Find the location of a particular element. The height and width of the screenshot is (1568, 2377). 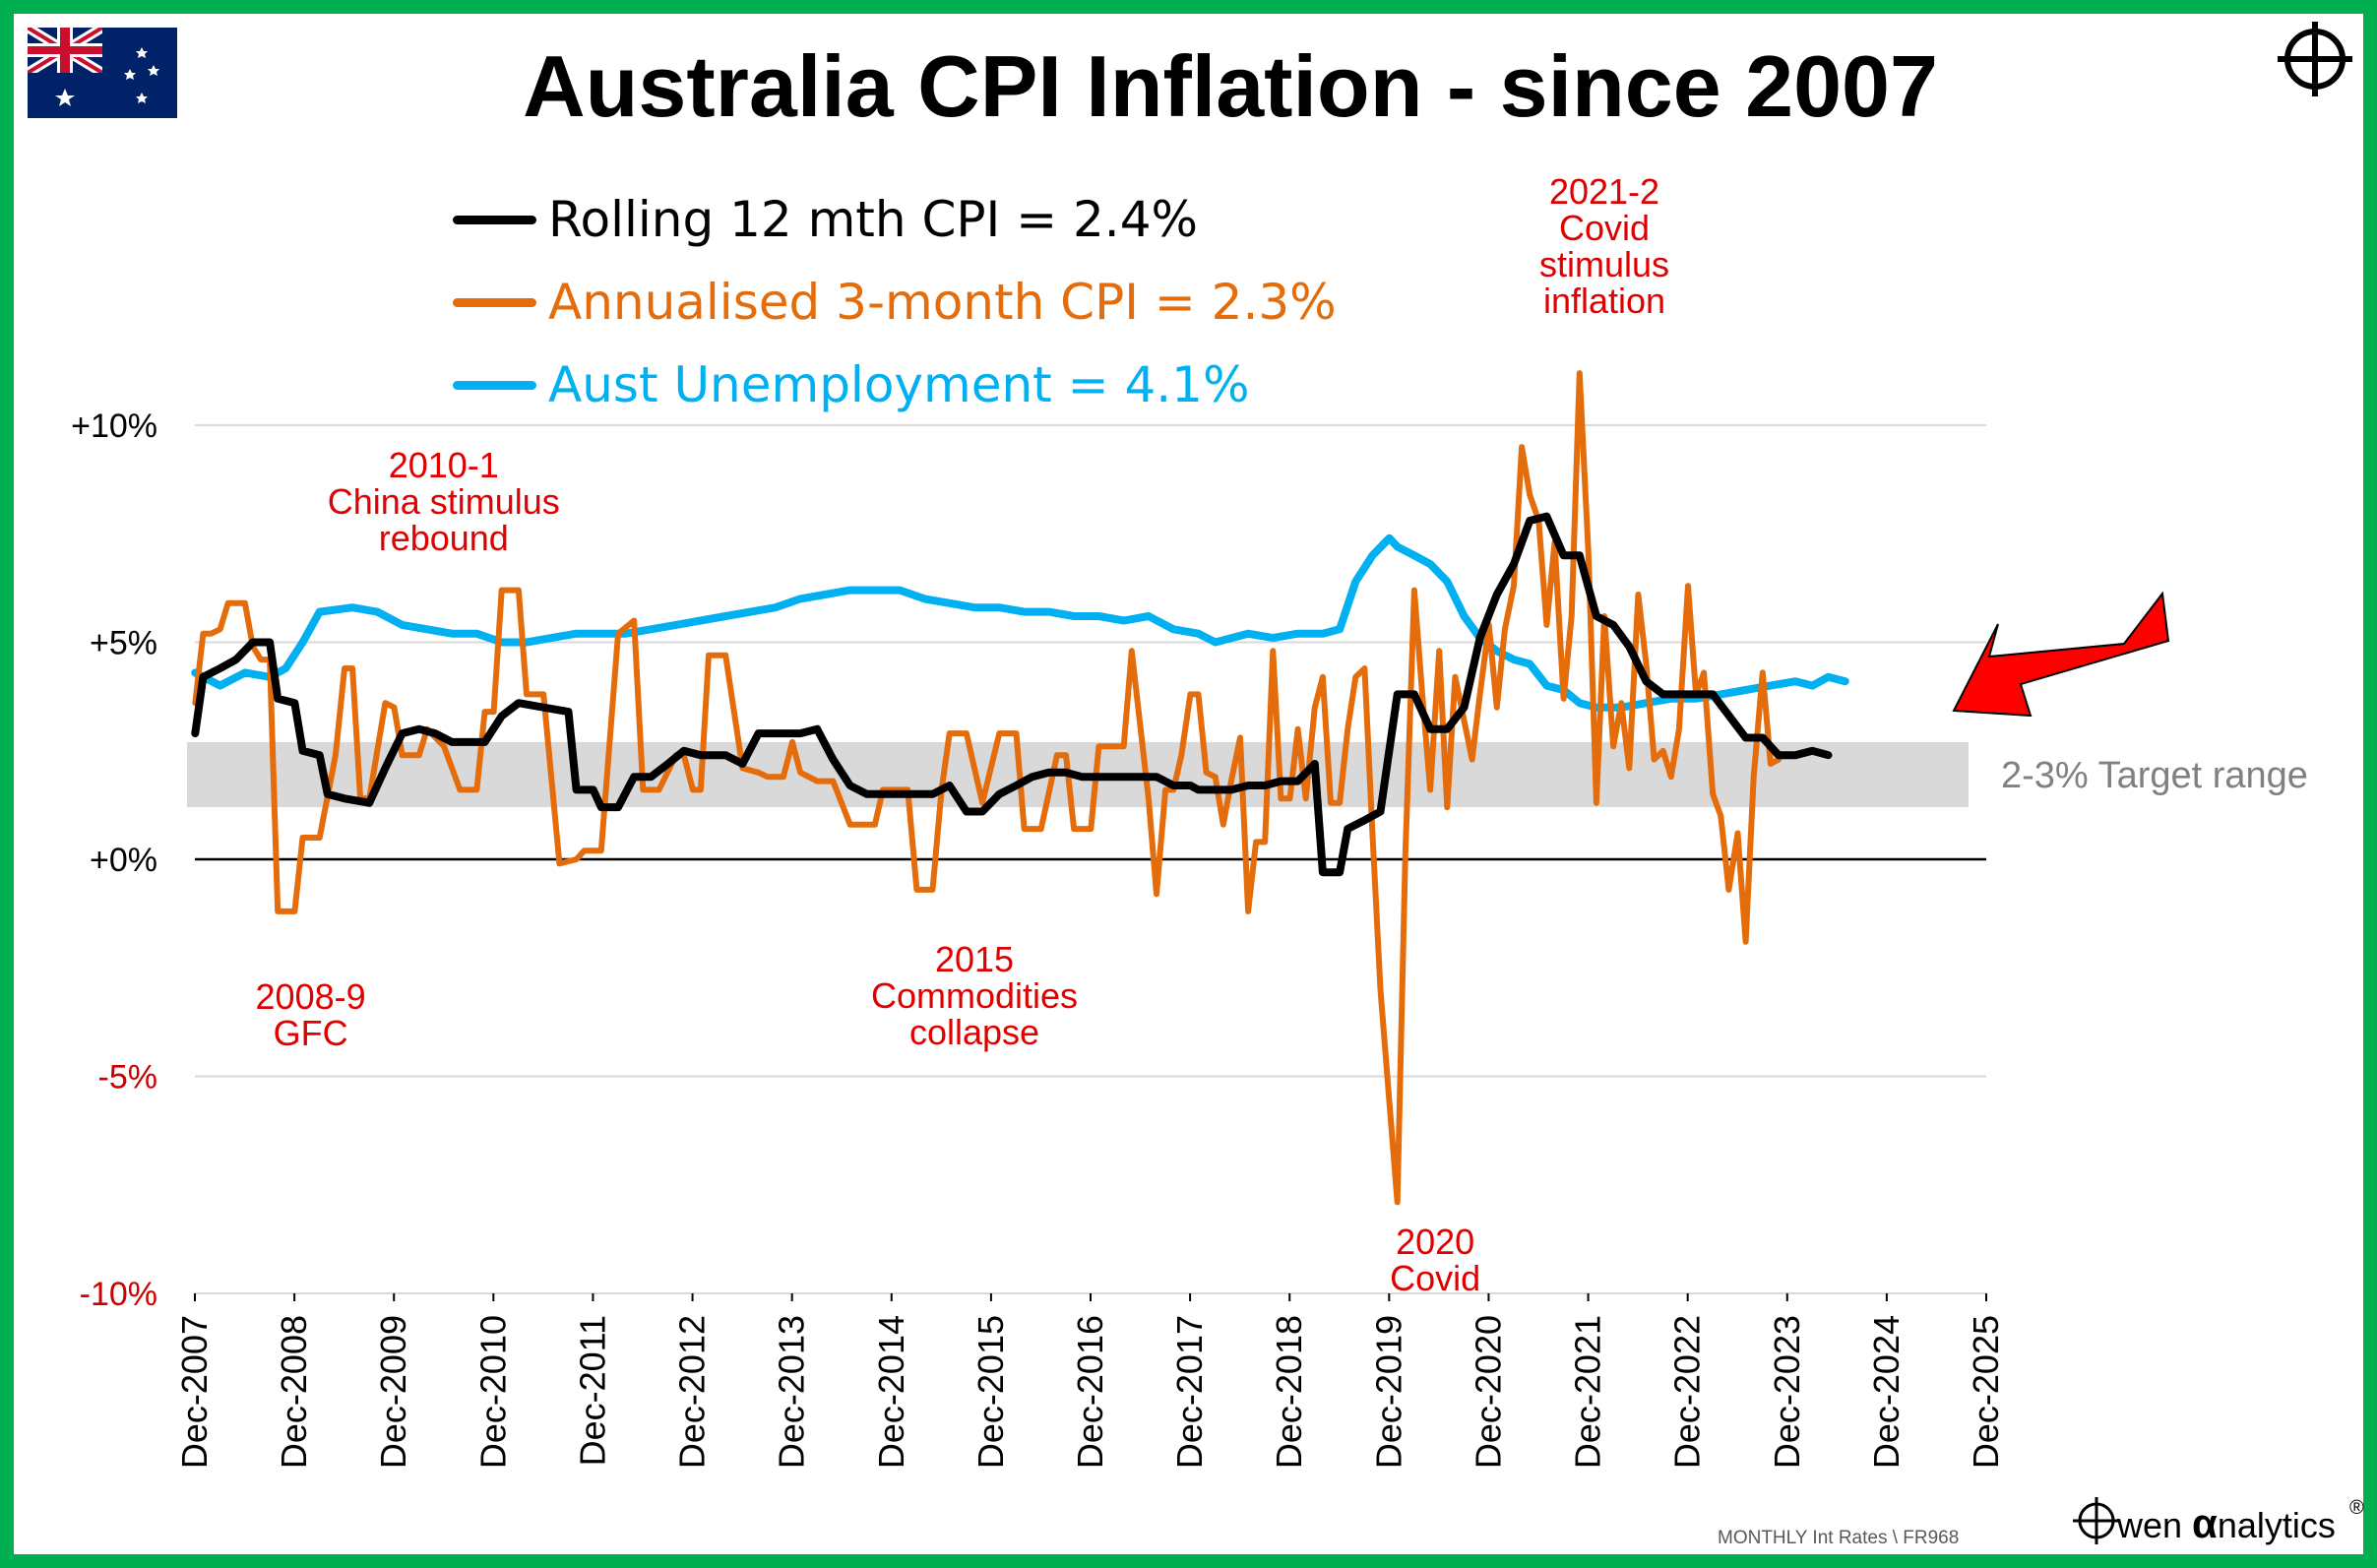

target-range-label: 2-3% Target range is located at coordinates (2155, 775).